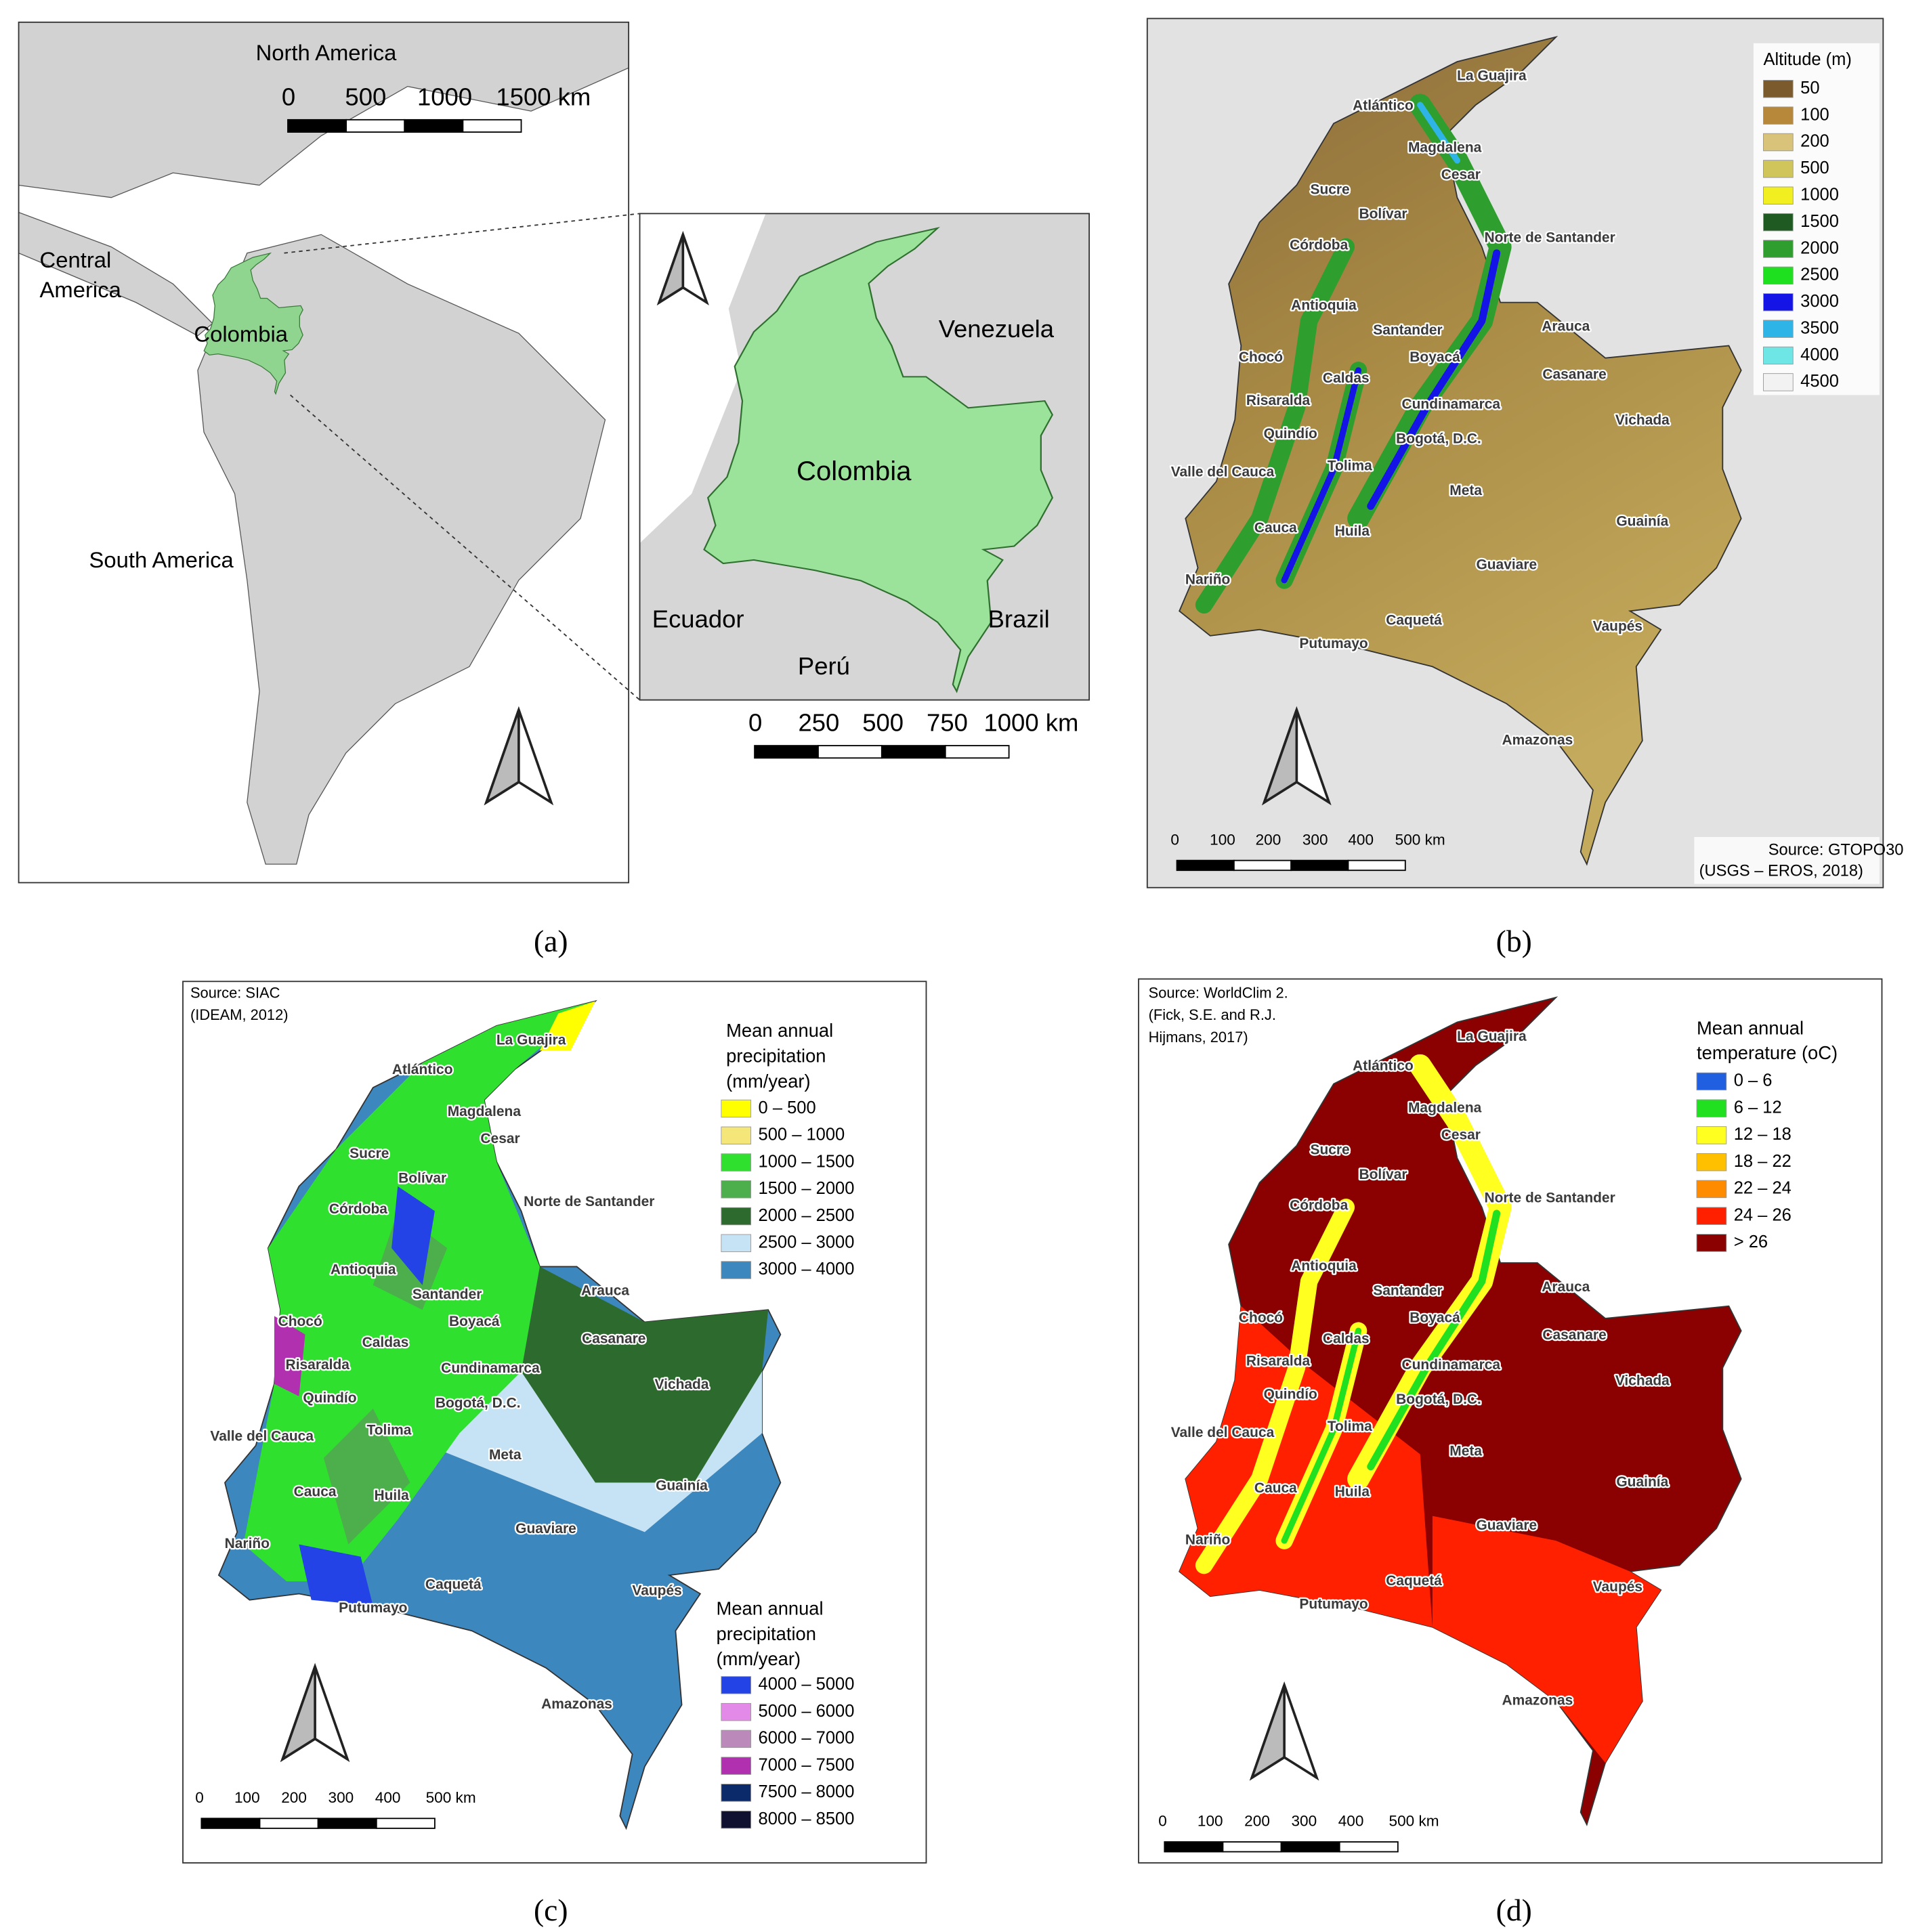  I want to click on legend-label: 1000 – 1500, so click(807, 1161).